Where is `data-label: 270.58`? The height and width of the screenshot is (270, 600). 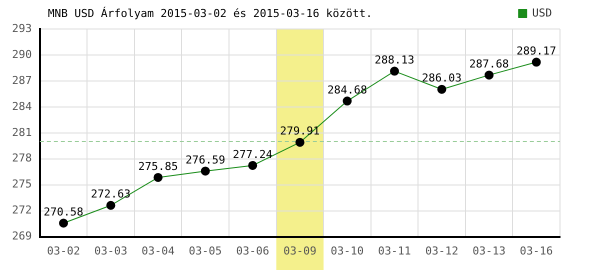
data-label: 270.58 is located at coordinates (64, 211).